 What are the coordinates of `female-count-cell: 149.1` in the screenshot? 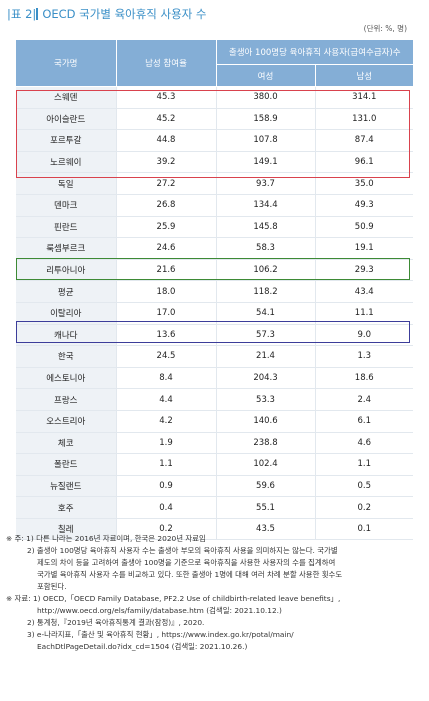 It's located at (266, 162).